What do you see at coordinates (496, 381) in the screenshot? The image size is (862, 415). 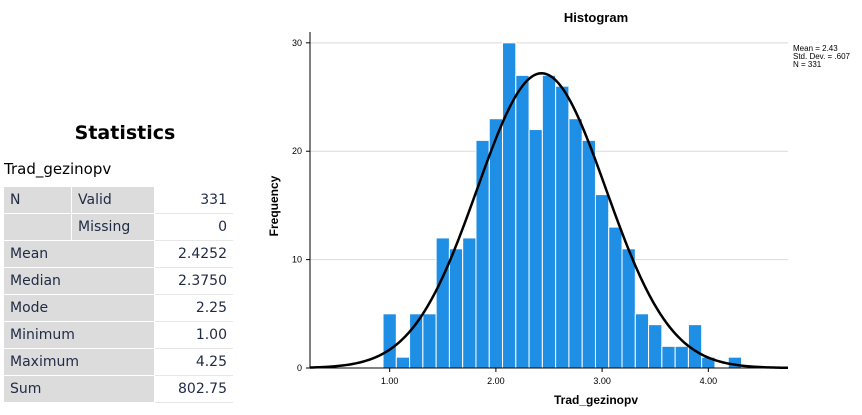 I see `x-tick-label: 2.00` at bounding box center [496, 381].